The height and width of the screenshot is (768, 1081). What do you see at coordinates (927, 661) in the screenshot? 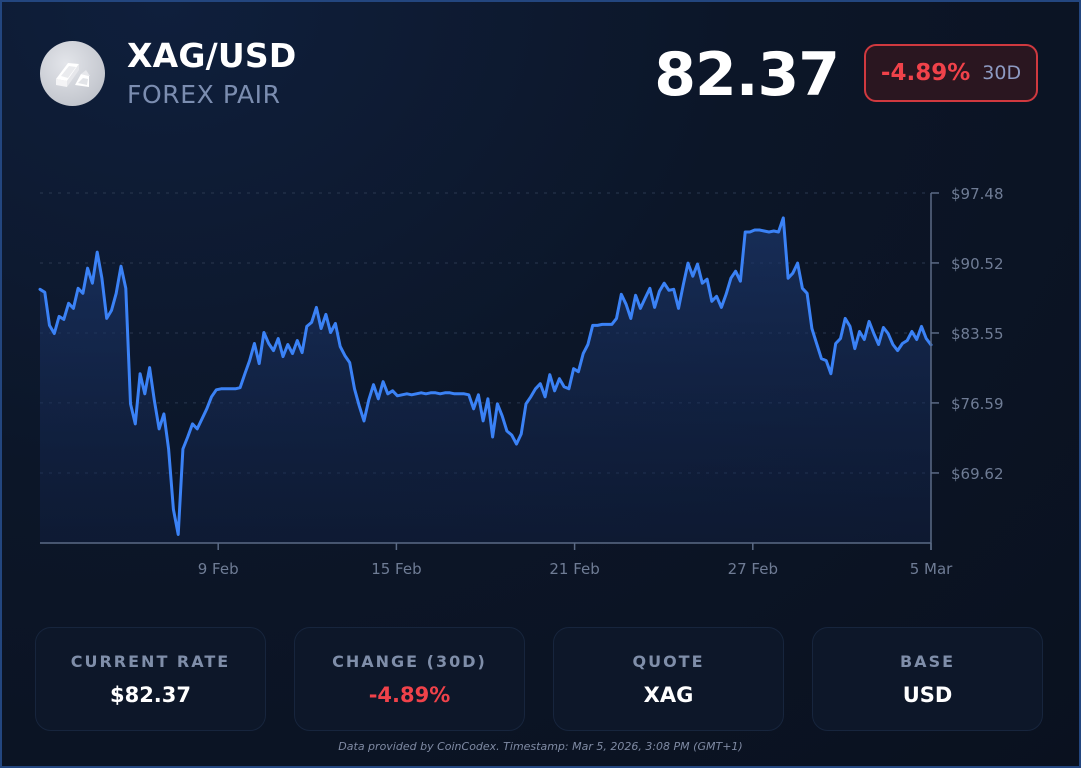
I see `card-label: BASE` at bounding box center [927, 661].